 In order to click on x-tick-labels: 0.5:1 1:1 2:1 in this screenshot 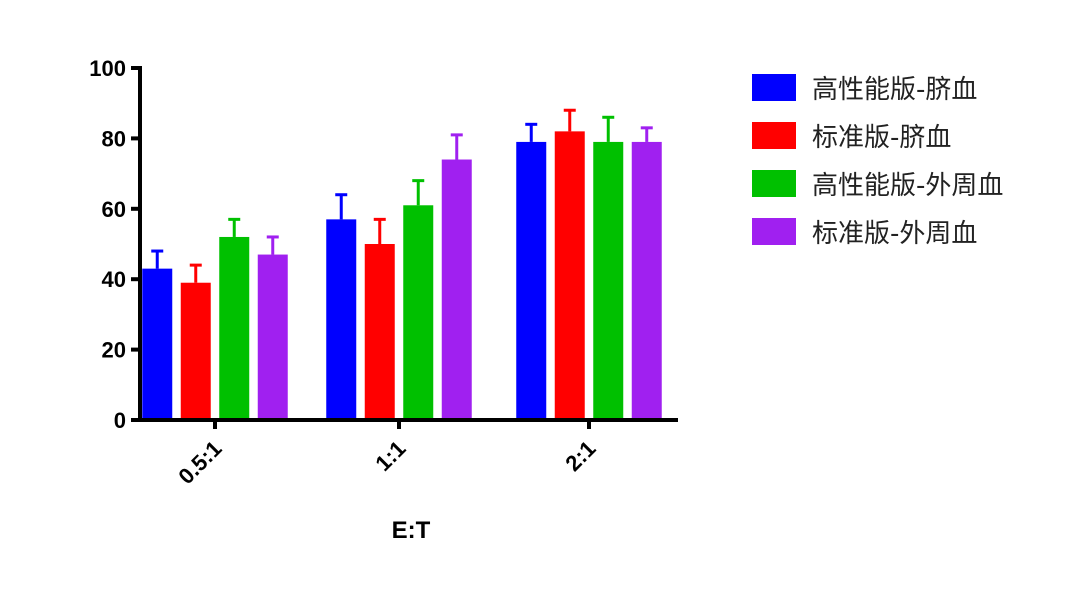, I will do `click(386, 462)`.